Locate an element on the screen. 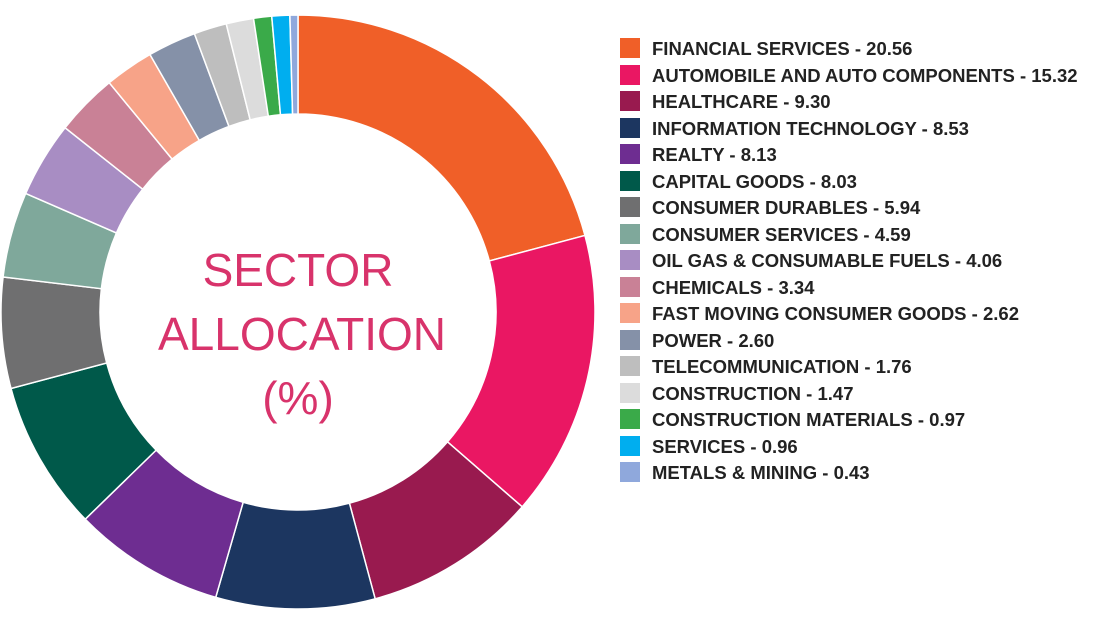 The image size is (1096, 624). legend-item: CAPITAL GOODS8.03 is located at coordinates (855, 182).